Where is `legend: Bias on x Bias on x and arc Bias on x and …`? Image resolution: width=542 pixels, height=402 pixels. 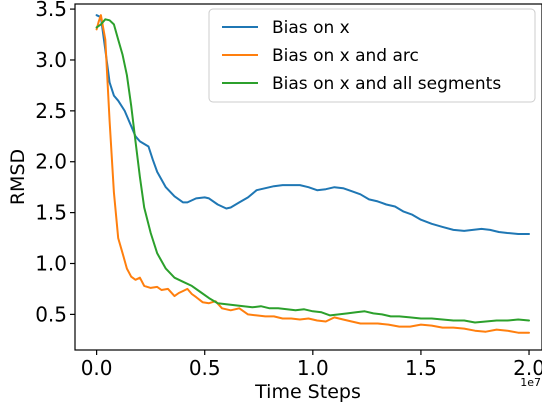
legend: Bias on x Bias on x and arc Bias on x and … is located at coordinates (372, 55).